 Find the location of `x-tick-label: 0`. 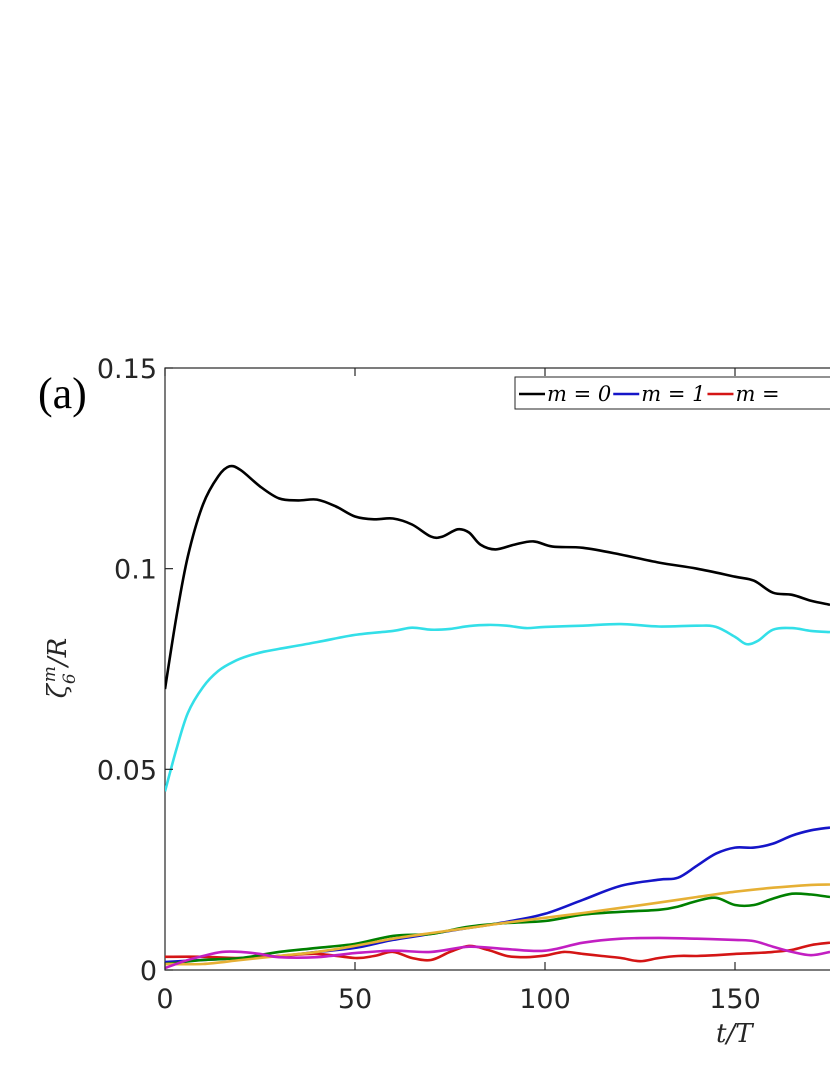

x-tick-label: 0 is located at coordinates (164, 999).